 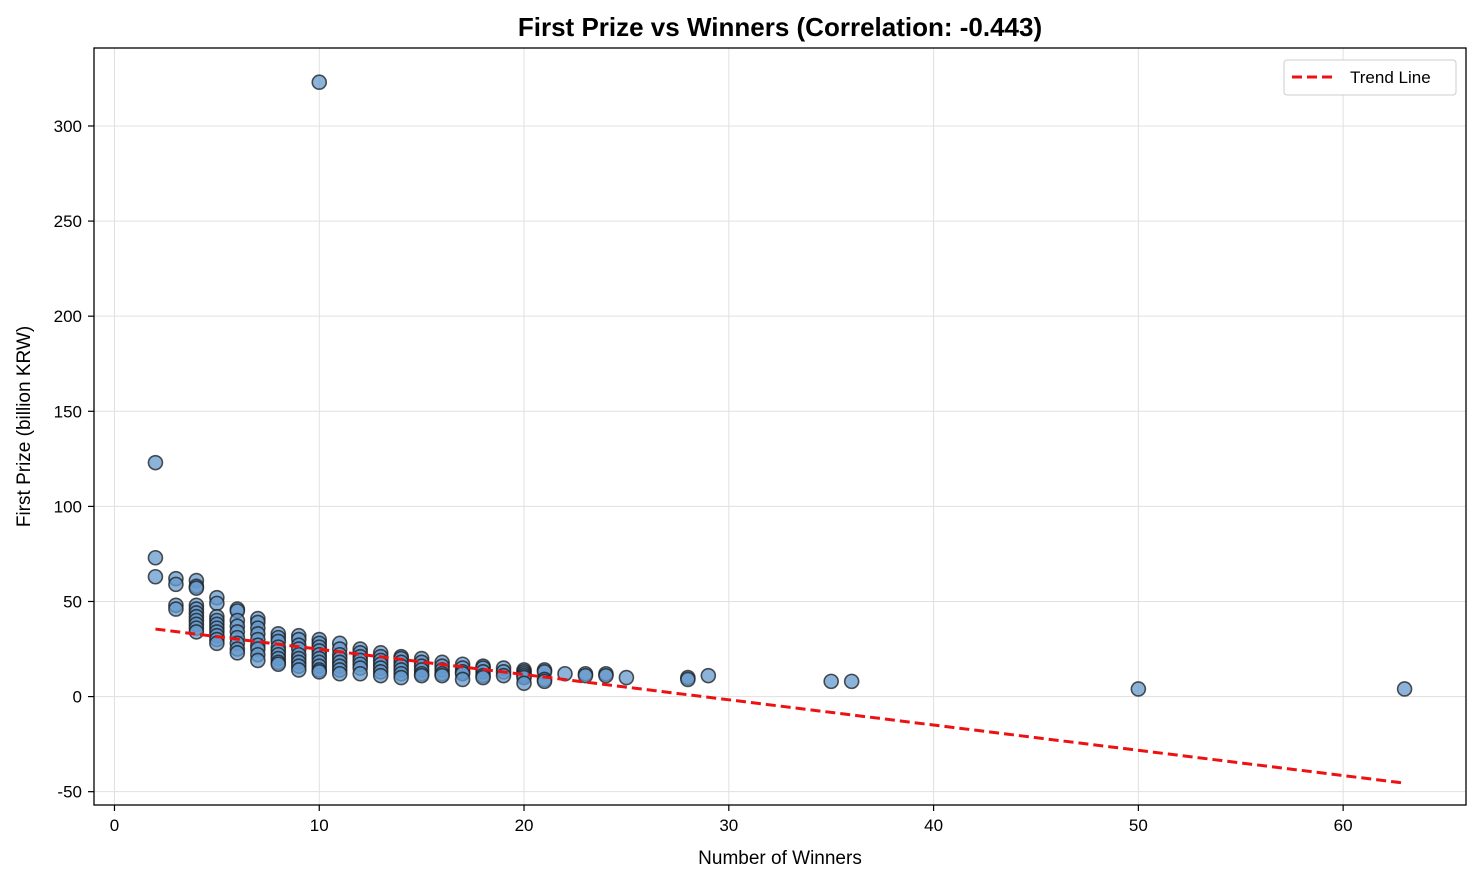 I want to click on y-tick-label: 300, so click(x=68, y=126).